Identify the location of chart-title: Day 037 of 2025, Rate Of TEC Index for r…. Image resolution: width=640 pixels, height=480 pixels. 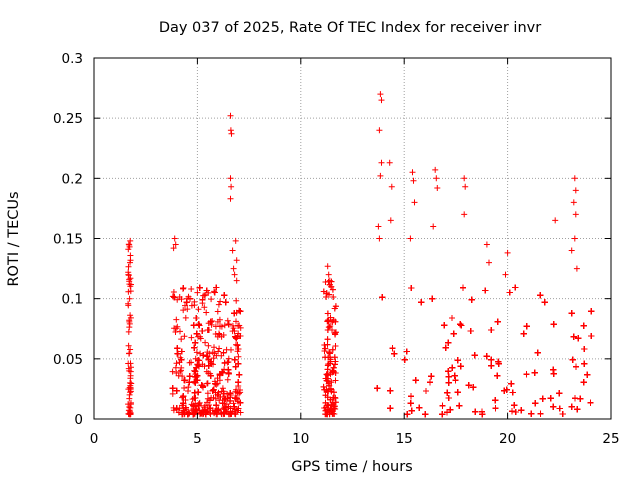
(350, 28).